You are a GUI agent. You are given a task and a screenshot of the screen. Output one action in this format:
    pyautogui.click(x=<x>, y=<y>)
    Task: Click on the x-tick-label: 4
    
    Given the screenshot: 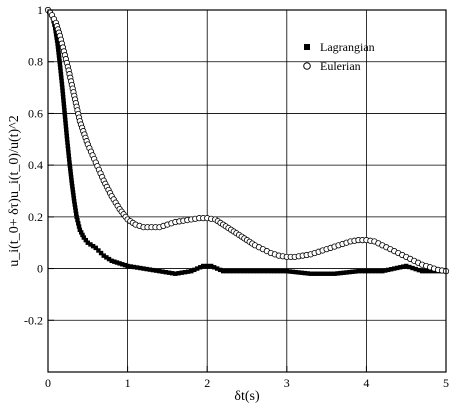 What is the action you would take?
    pyautogui.click(x=366, y=383)
    